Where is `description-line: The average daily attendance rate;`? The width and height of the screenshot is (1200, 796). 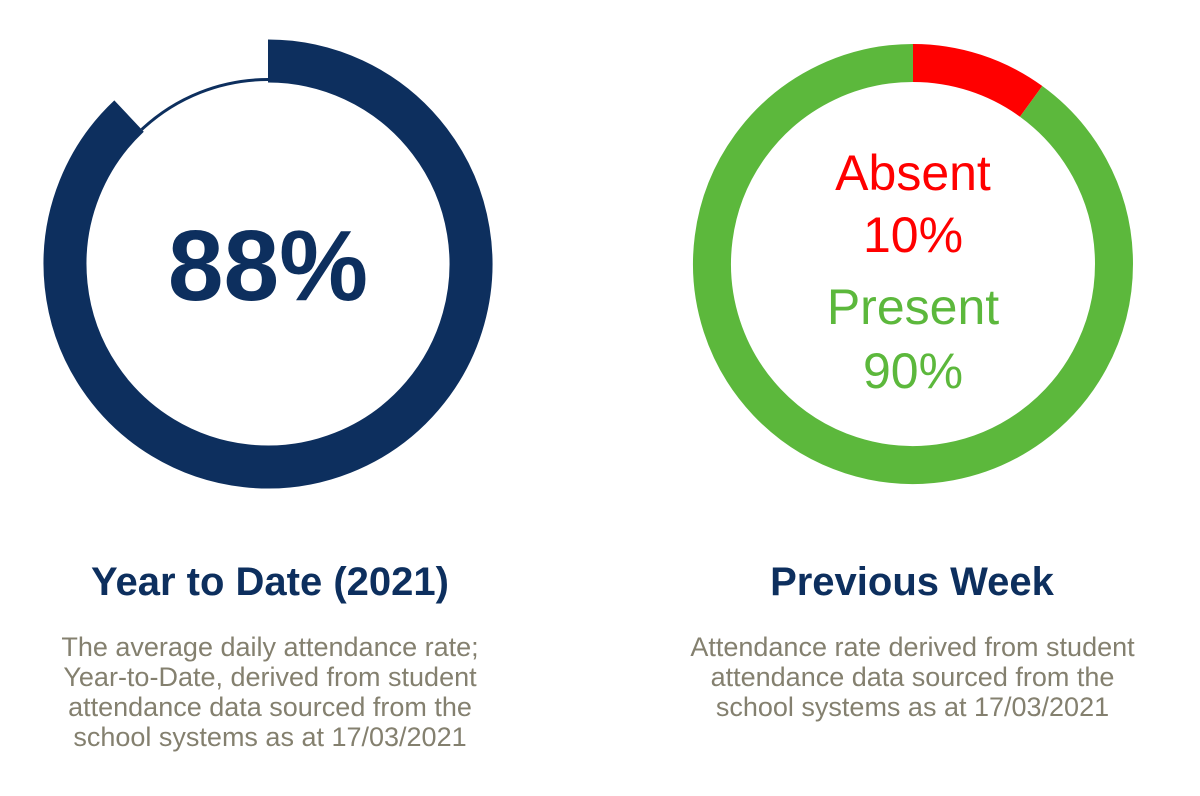
description-line: The average daily attendance rate; is located at coordinates (270, 647).